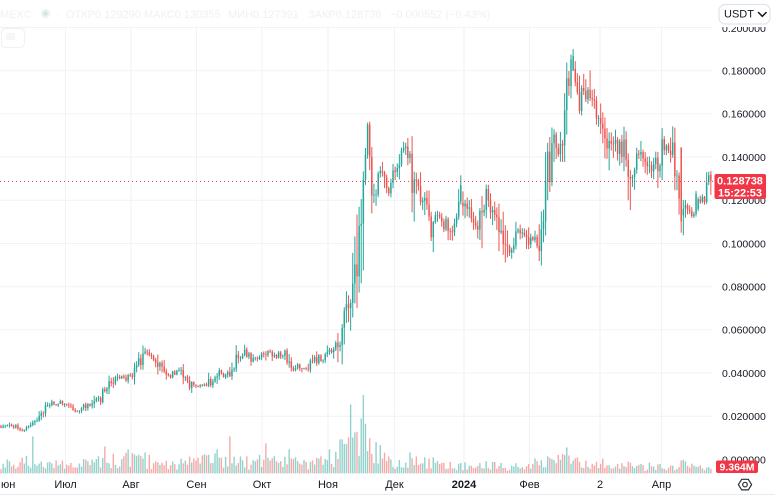 The height and width of the screenshot is (504, 775). I want to click on svg-text: 0.180000, so click(744, 72).